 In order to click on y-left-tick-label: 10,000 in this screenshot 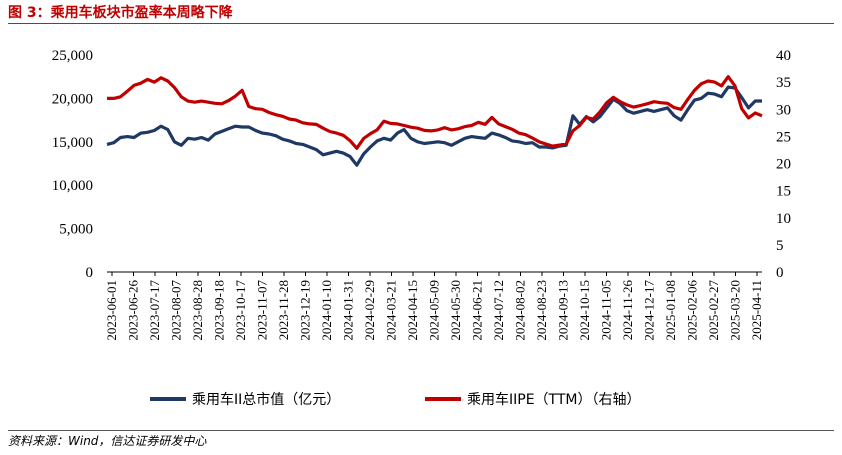, I will do `click(72, 186)`.